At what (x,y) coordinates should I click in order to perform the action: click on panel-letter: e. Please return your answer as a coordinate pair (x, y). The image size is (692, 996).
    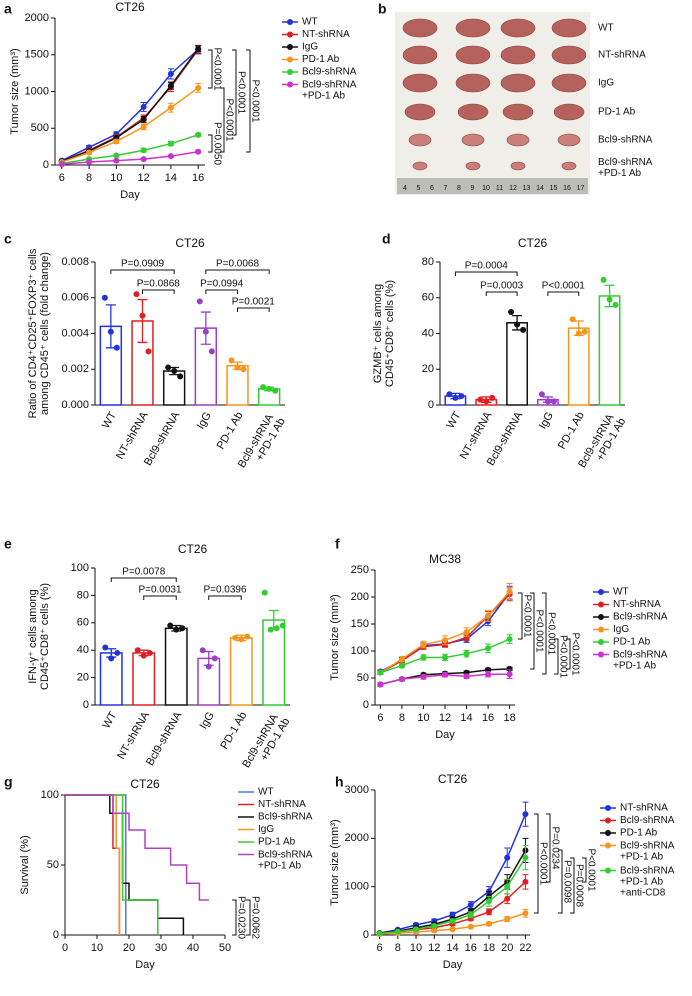
    Looking at the image, I should click on (8, 544).